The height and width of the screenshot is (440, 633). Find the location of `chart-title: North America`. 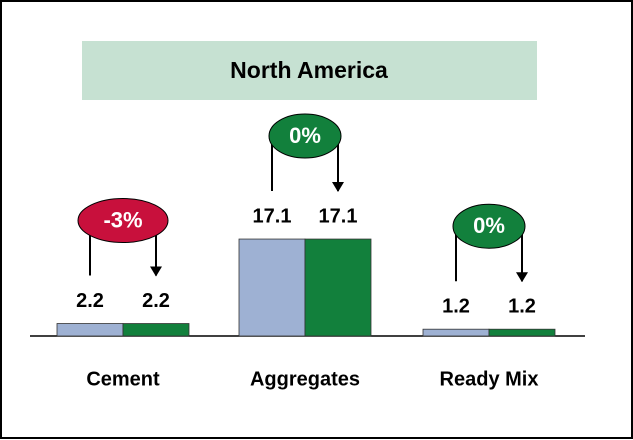

chart-title: North America is located at coordinates (309, 70).